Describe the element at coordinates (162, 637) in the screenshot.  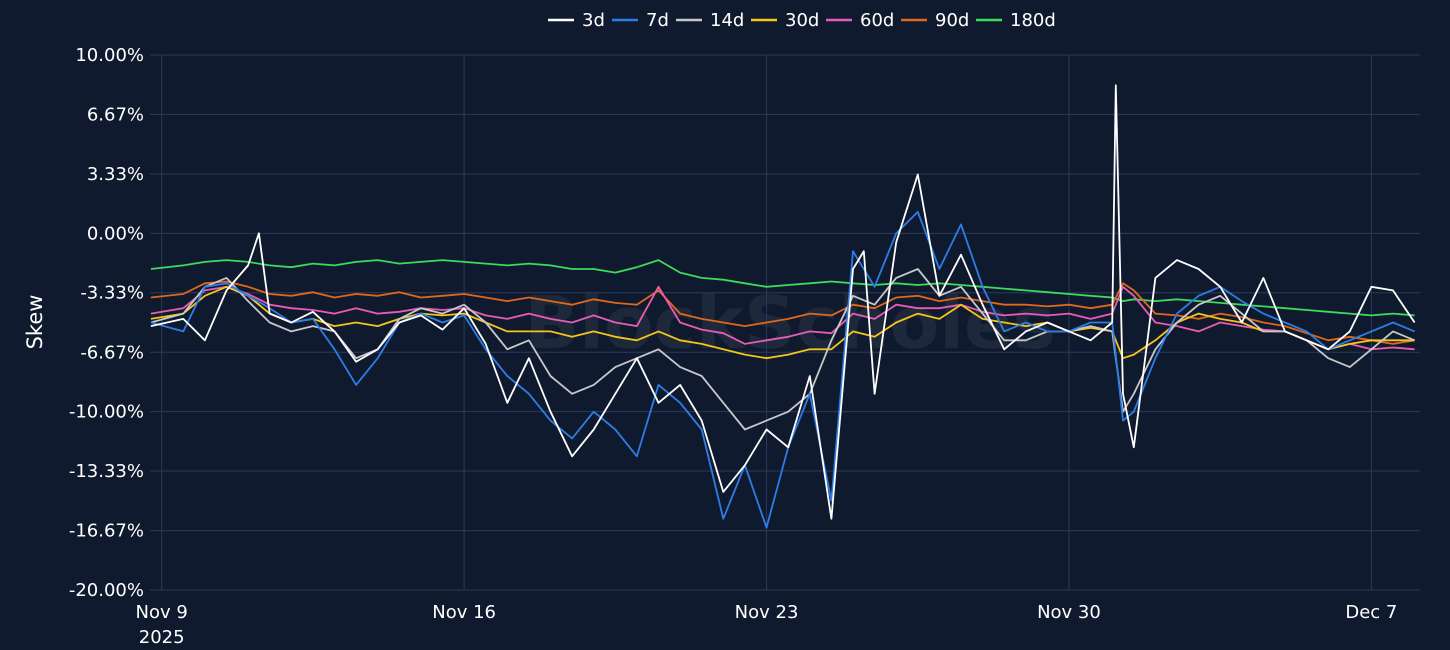
I see `x-tick-year-label: 2025` at that location.